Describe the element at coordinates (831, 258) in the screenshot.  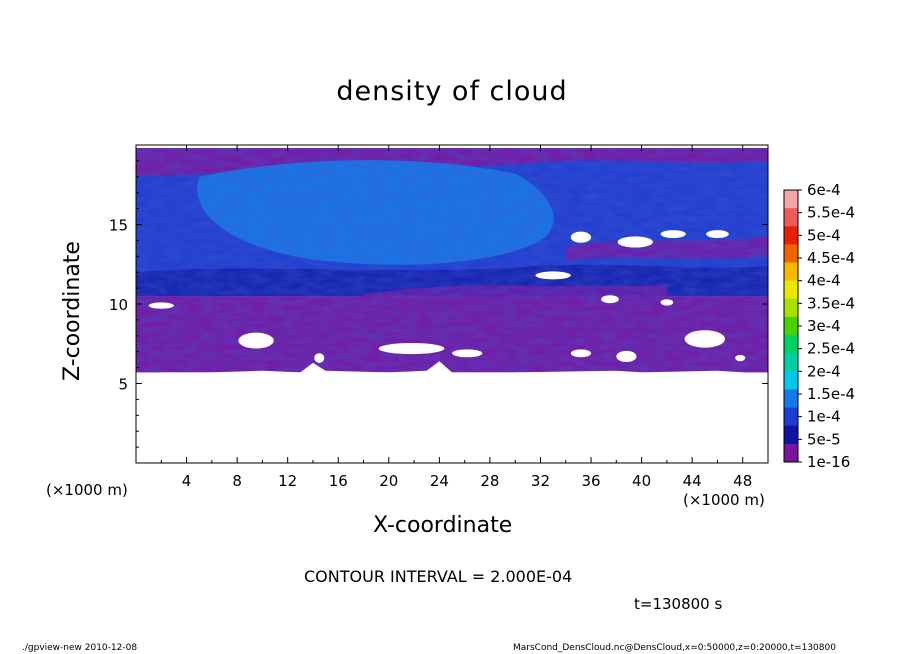
I see `colorbar-label: 4.5e-4` at that location.